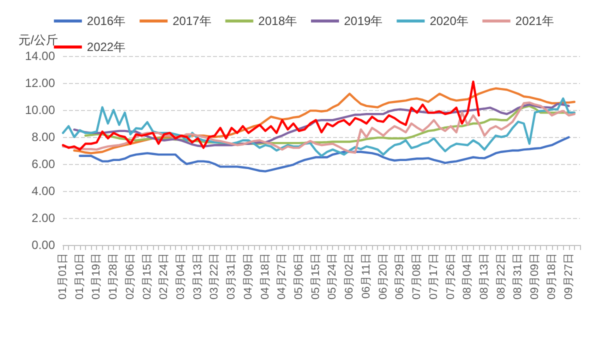  Describe the element at coordinates (501, 276) in the screenshot. I see `x-tick-label: 08月22日` at that location.